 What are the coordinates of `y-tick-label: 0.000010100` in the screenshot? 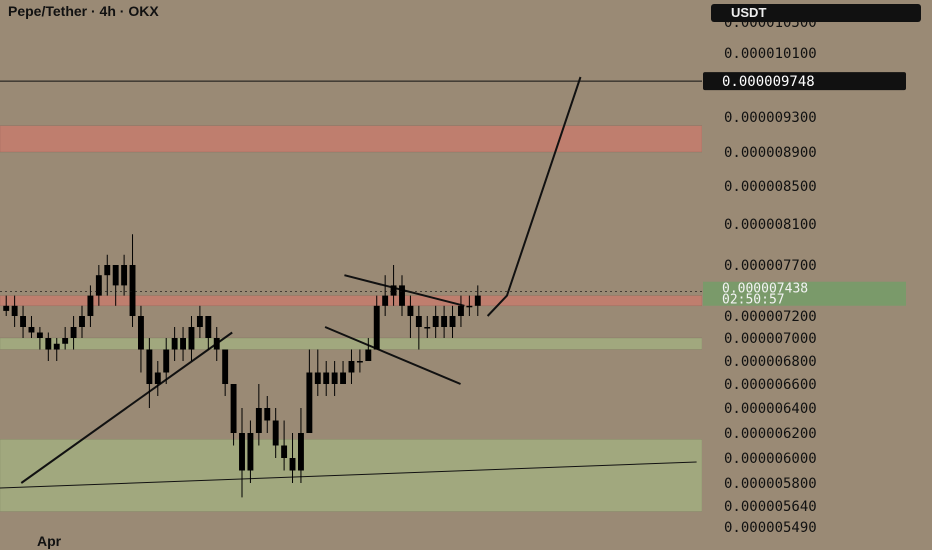 It's located at (770, 54).